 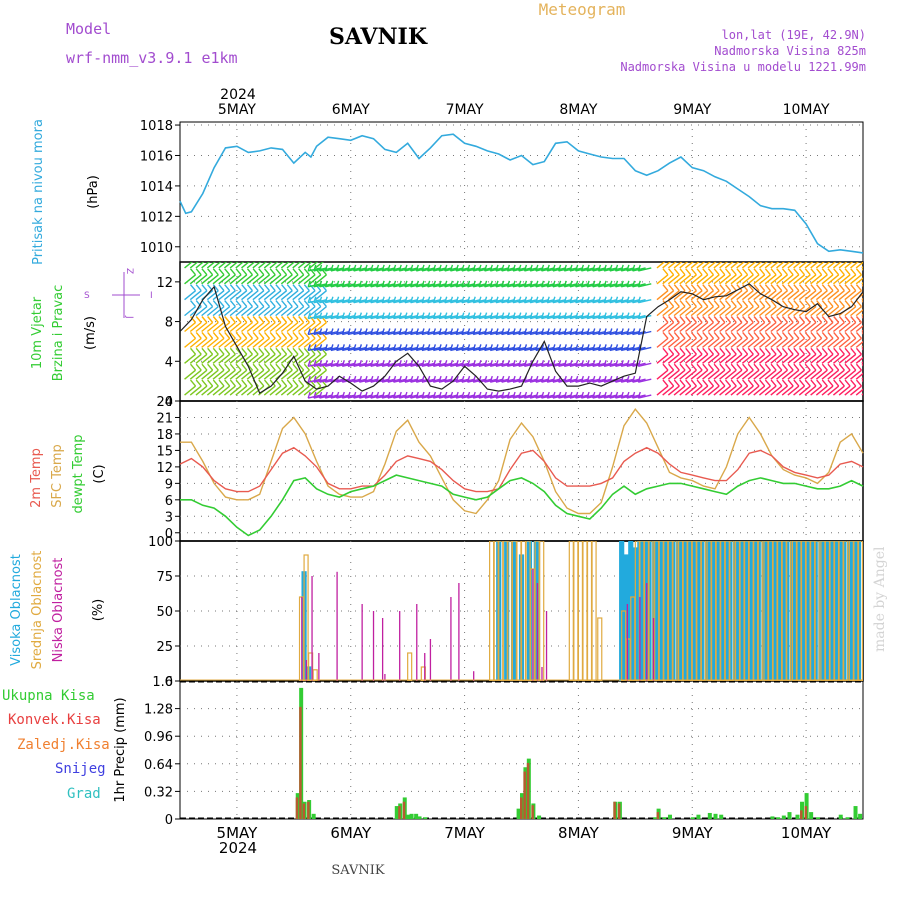 What do you see at coordinates (817, 611) in the screenshot?
I see `cloud-mid-bar` at bounding box center [817, 611].